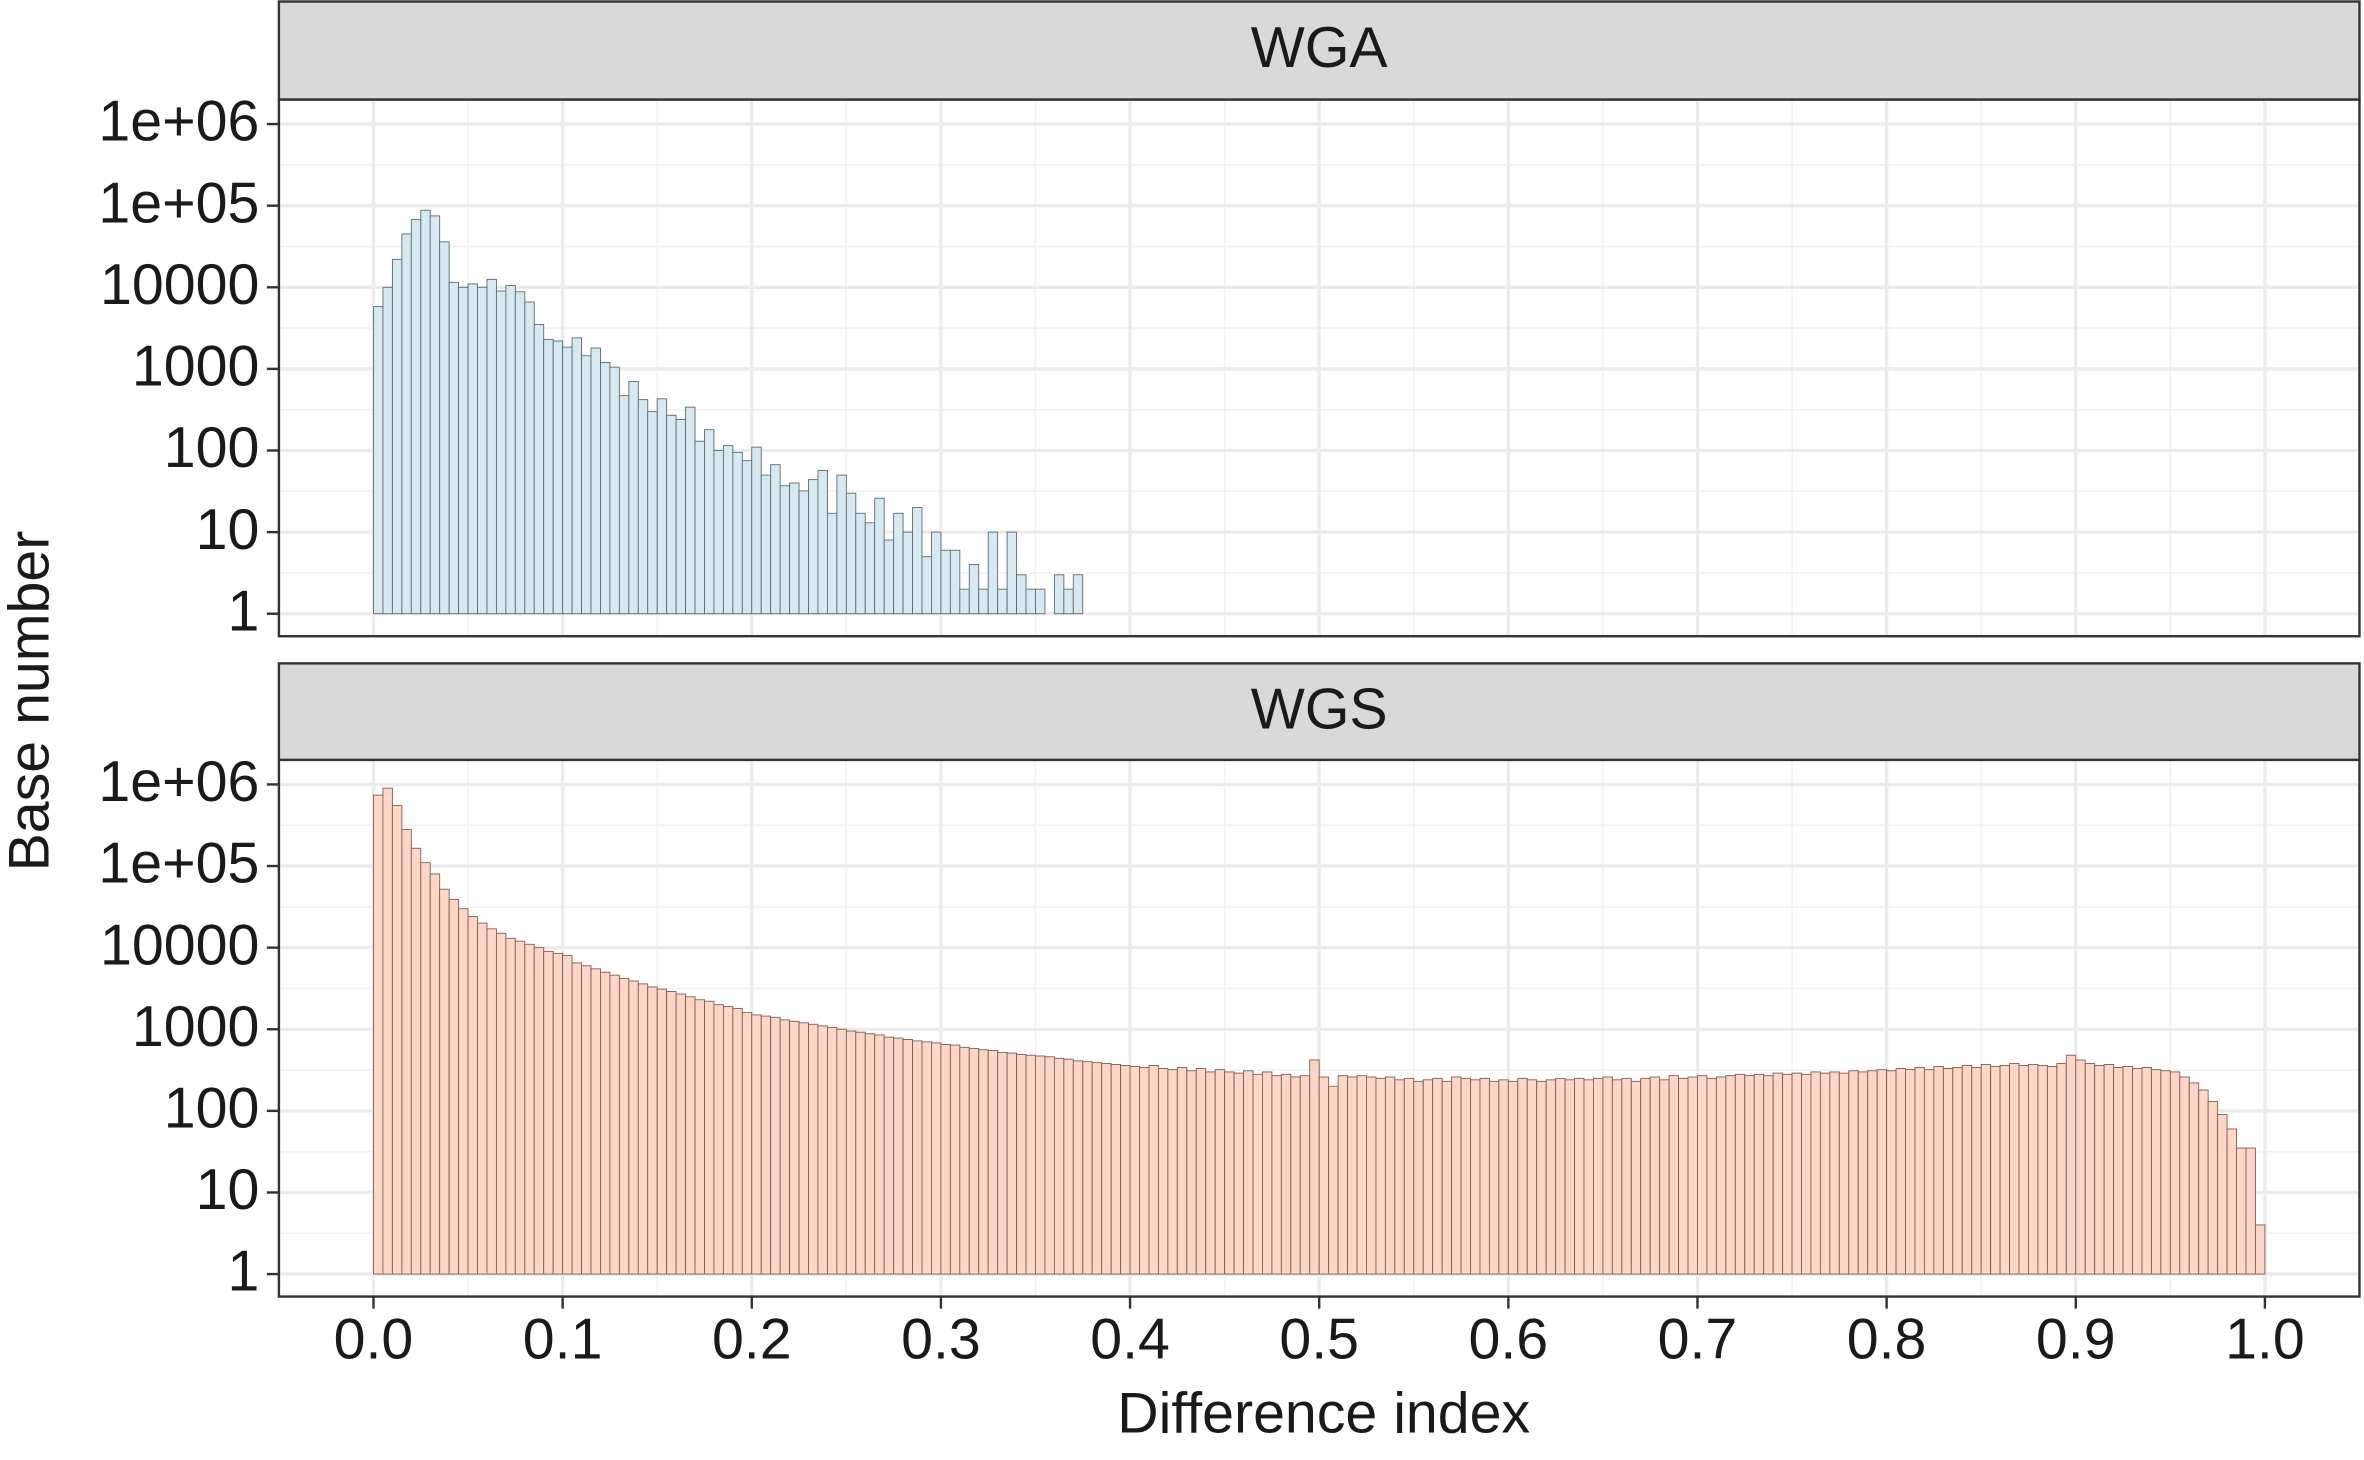 Image resolution: width=2364 pixels, height=1460 pixels. What do you see at coordinates (2076, 1339) in the screenshot?
I see `x-tick-label: 0.9` at bounding box center [2076, 1339].